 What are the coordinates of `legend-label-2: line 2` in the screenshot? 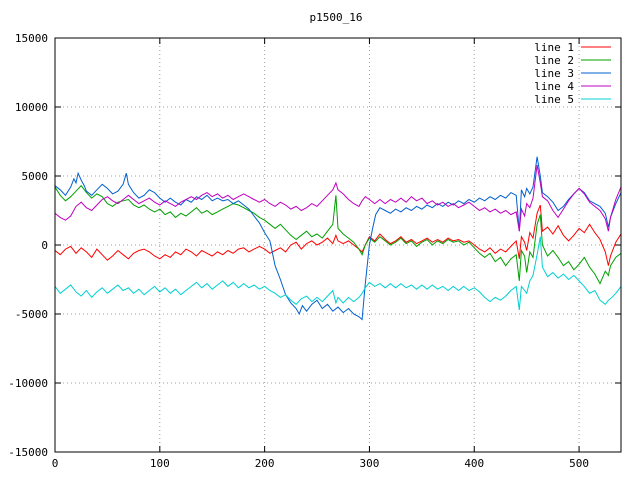 It's located at (554, 60).